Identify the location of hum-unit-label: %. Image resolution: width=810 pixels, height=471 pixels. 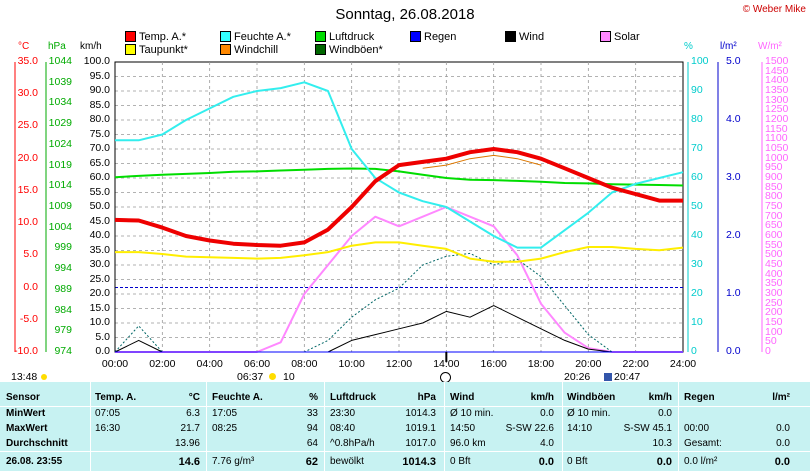
(688, 46).